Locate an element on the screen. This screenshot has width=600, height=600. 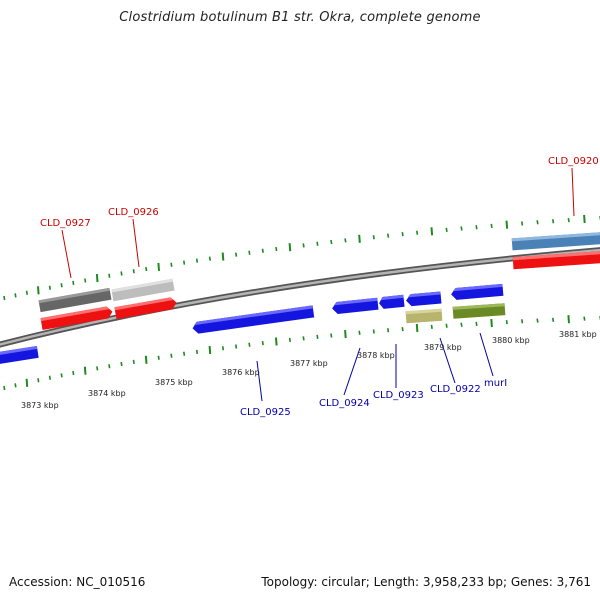
scale-label: 3874 kbp is located at coordinates (107, 393).